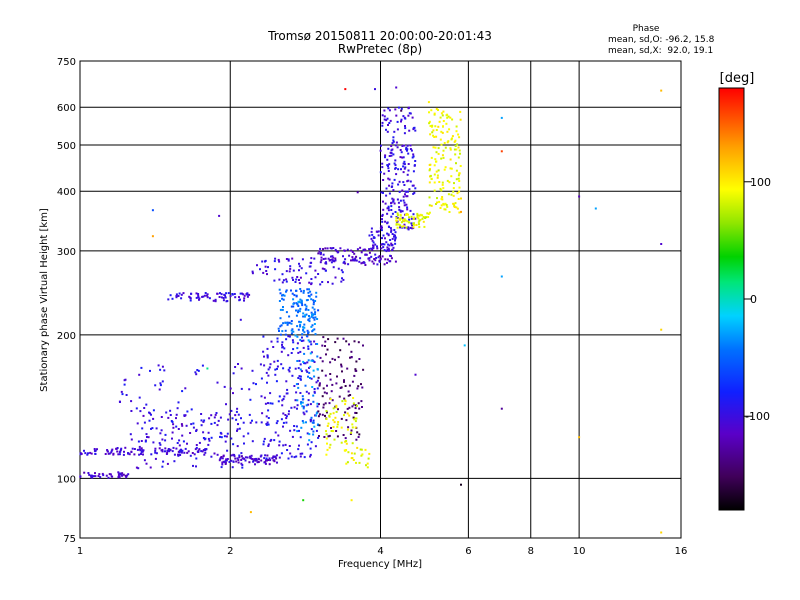 The height and width of the screenshot is (600, 800). Describe the element at coordinates (66, 62) in the screenshot. I see `y-tick-label: 750` at that location.